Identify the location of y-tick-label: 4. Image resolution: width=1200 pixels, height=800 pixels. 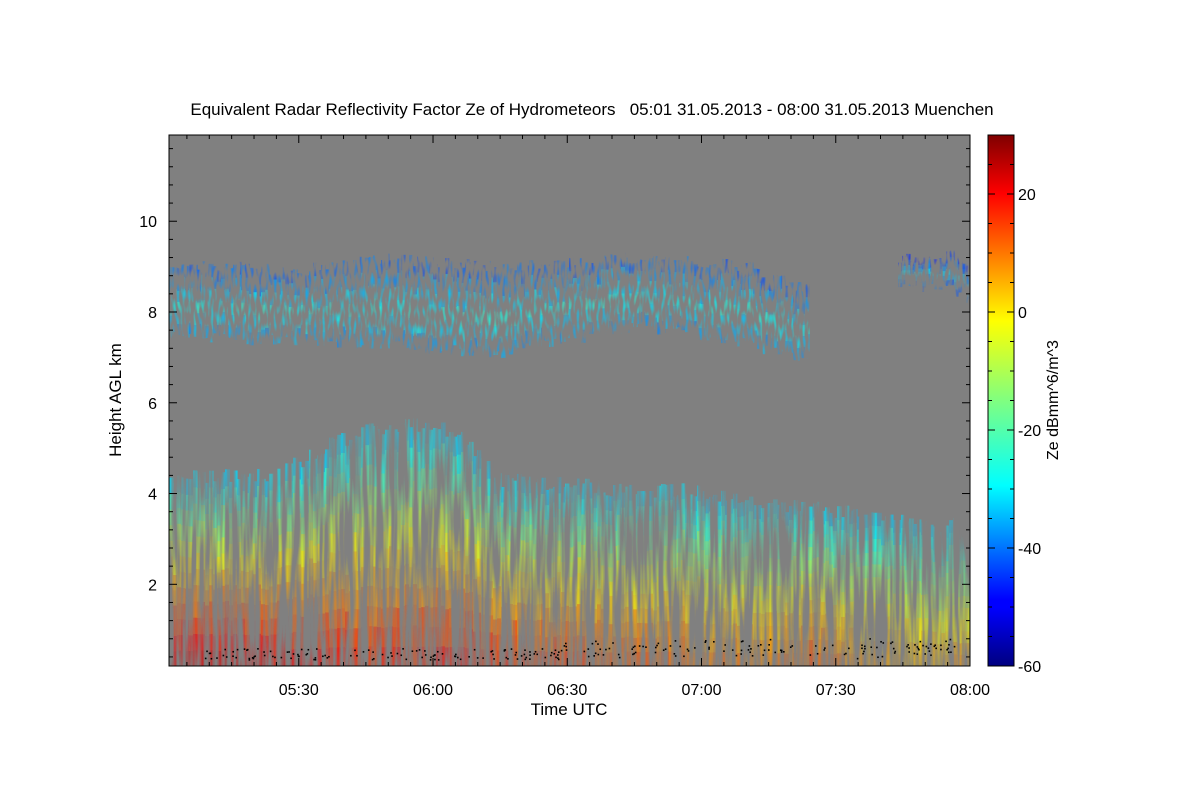
(152, 495).